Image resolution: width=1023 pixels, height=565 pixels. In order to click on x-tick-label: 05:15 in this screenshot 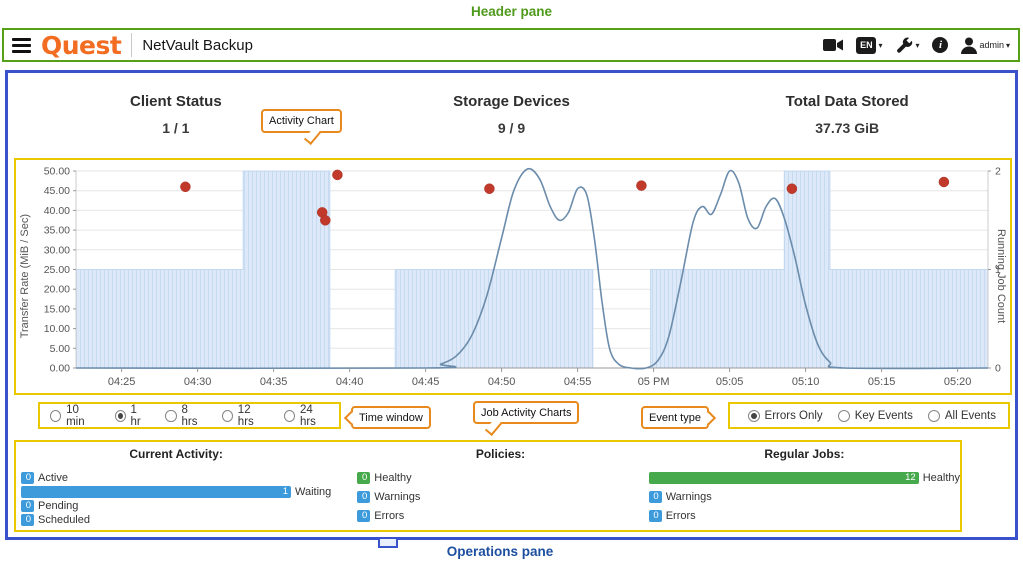, I will do `click(882, 382)`.